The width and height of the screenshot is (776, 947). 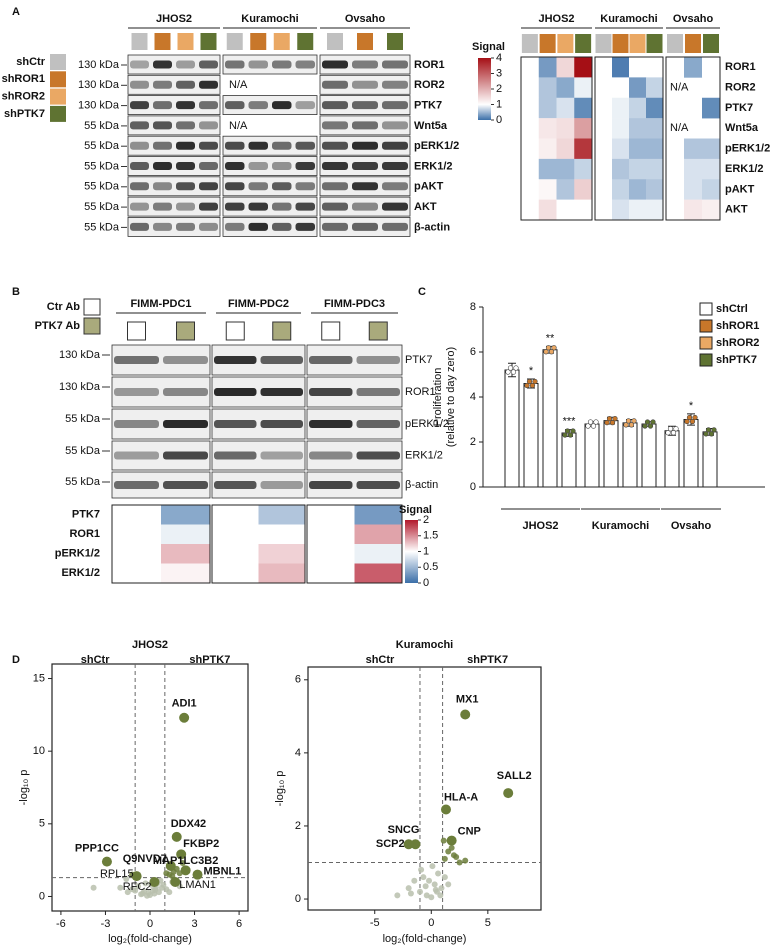 I want to click on legend-label: shPTK7, so click(x=736, y=360).